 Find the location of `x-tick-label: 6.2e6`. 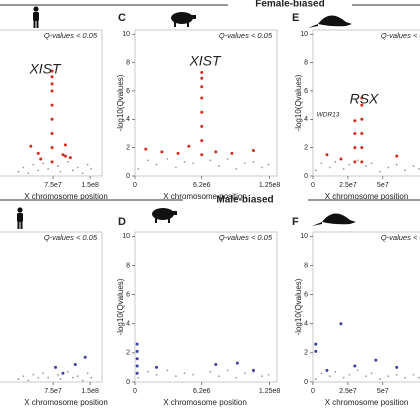

x-tick-label: 6.2e6 is located at coordinates (202, 391).